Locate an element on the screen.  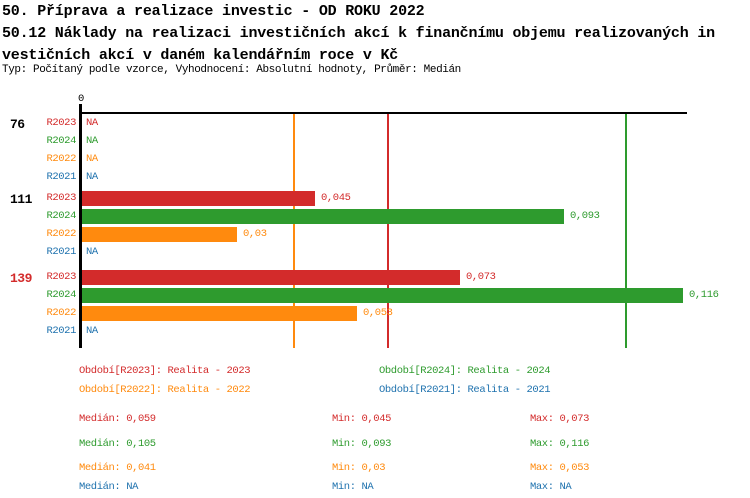
bar-value-label-139-R2023: 0,073 is located at coordinates (481, 277).